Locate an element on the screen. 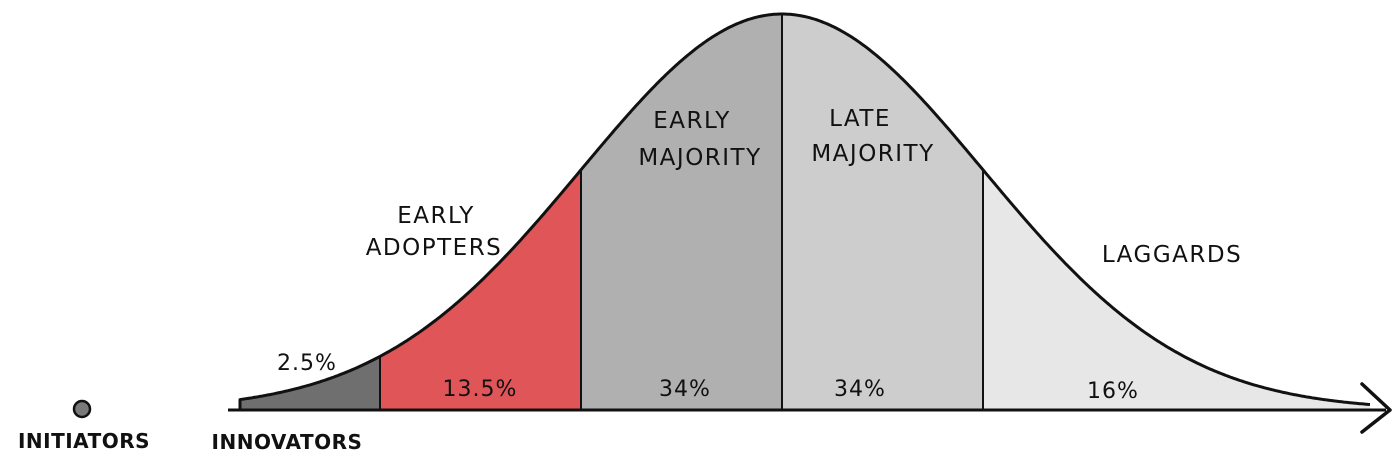  segment-innovators is located at coordinates (310, 383).